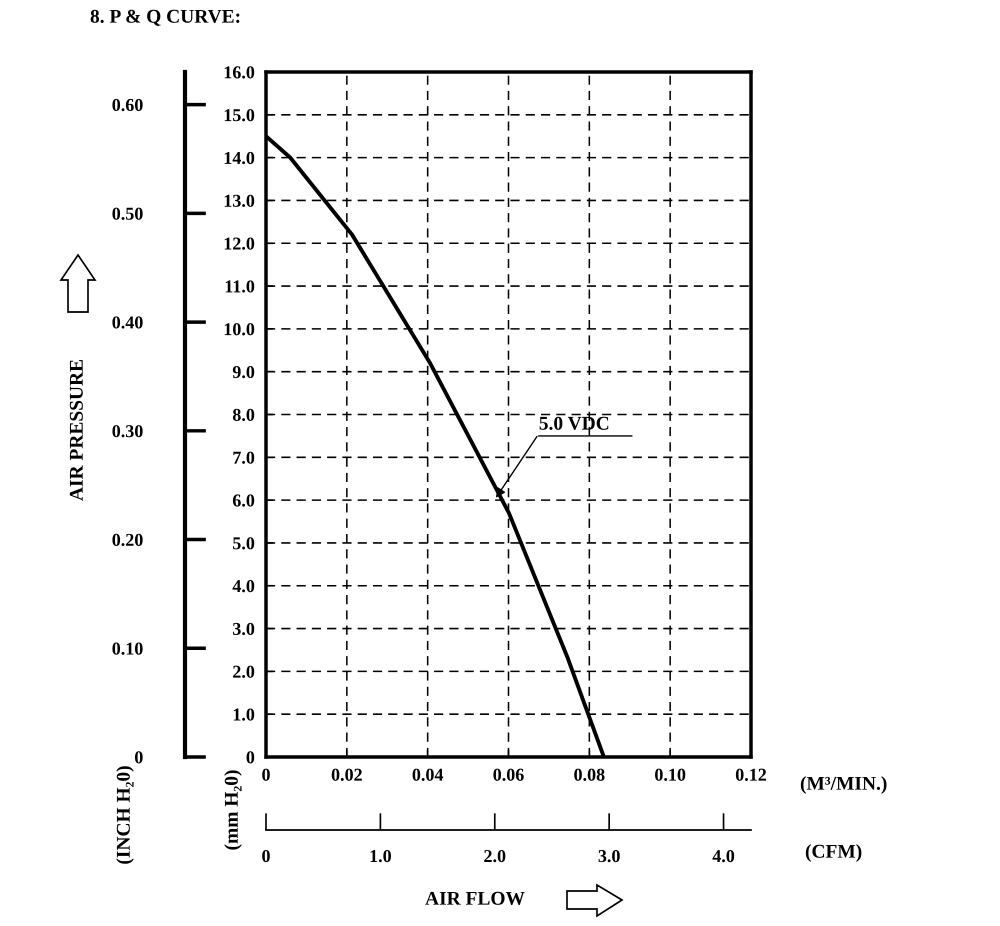 Image resolution: width=1000 pixels, height=926 pixels. Describe the element at coordinates (127, 540) in the screenshot. I see `y2-tick-label: 0.20` at that location.